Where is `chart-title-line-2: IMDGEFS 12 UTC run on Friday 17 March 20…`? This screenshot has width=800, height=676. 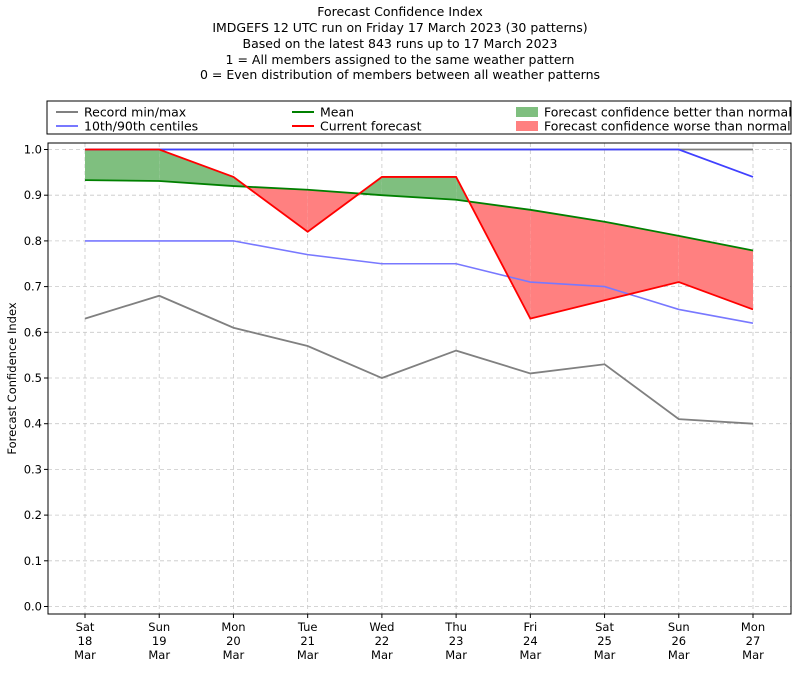
chart-title-line-2: IMDGEFS 12 UTC run on Friday 17 March 20… is located at coordinates (400, 27).